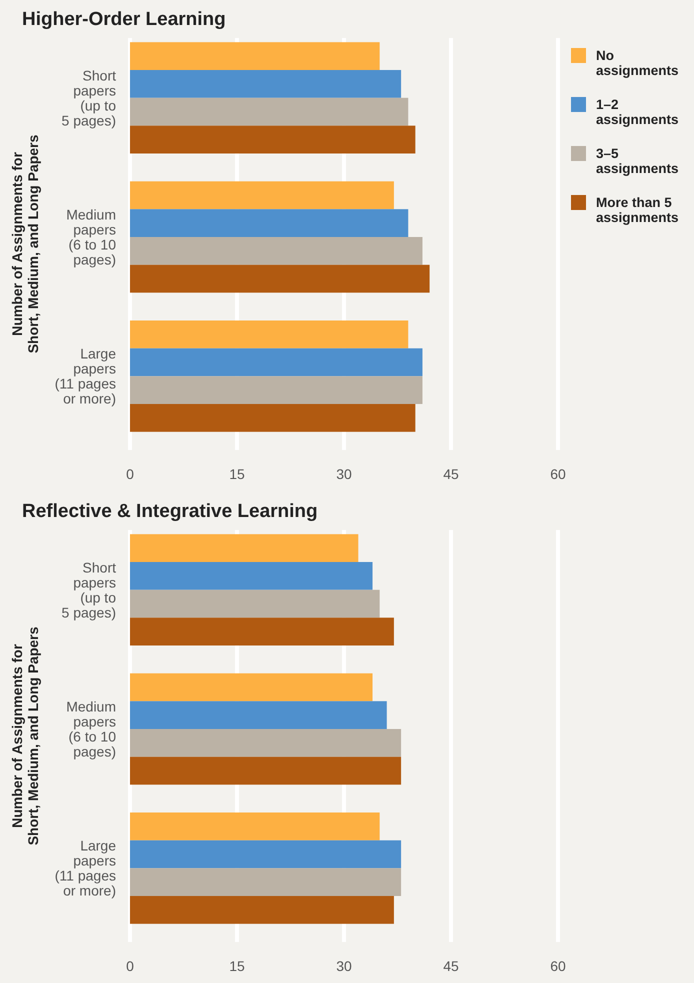 The height and width of the screenshot is (983, 694). What do you see at coordinates (170, 511) in the screenshot?
I see `chart-title: Reflective & Integrative Learning` at bounding box center [170, 511].